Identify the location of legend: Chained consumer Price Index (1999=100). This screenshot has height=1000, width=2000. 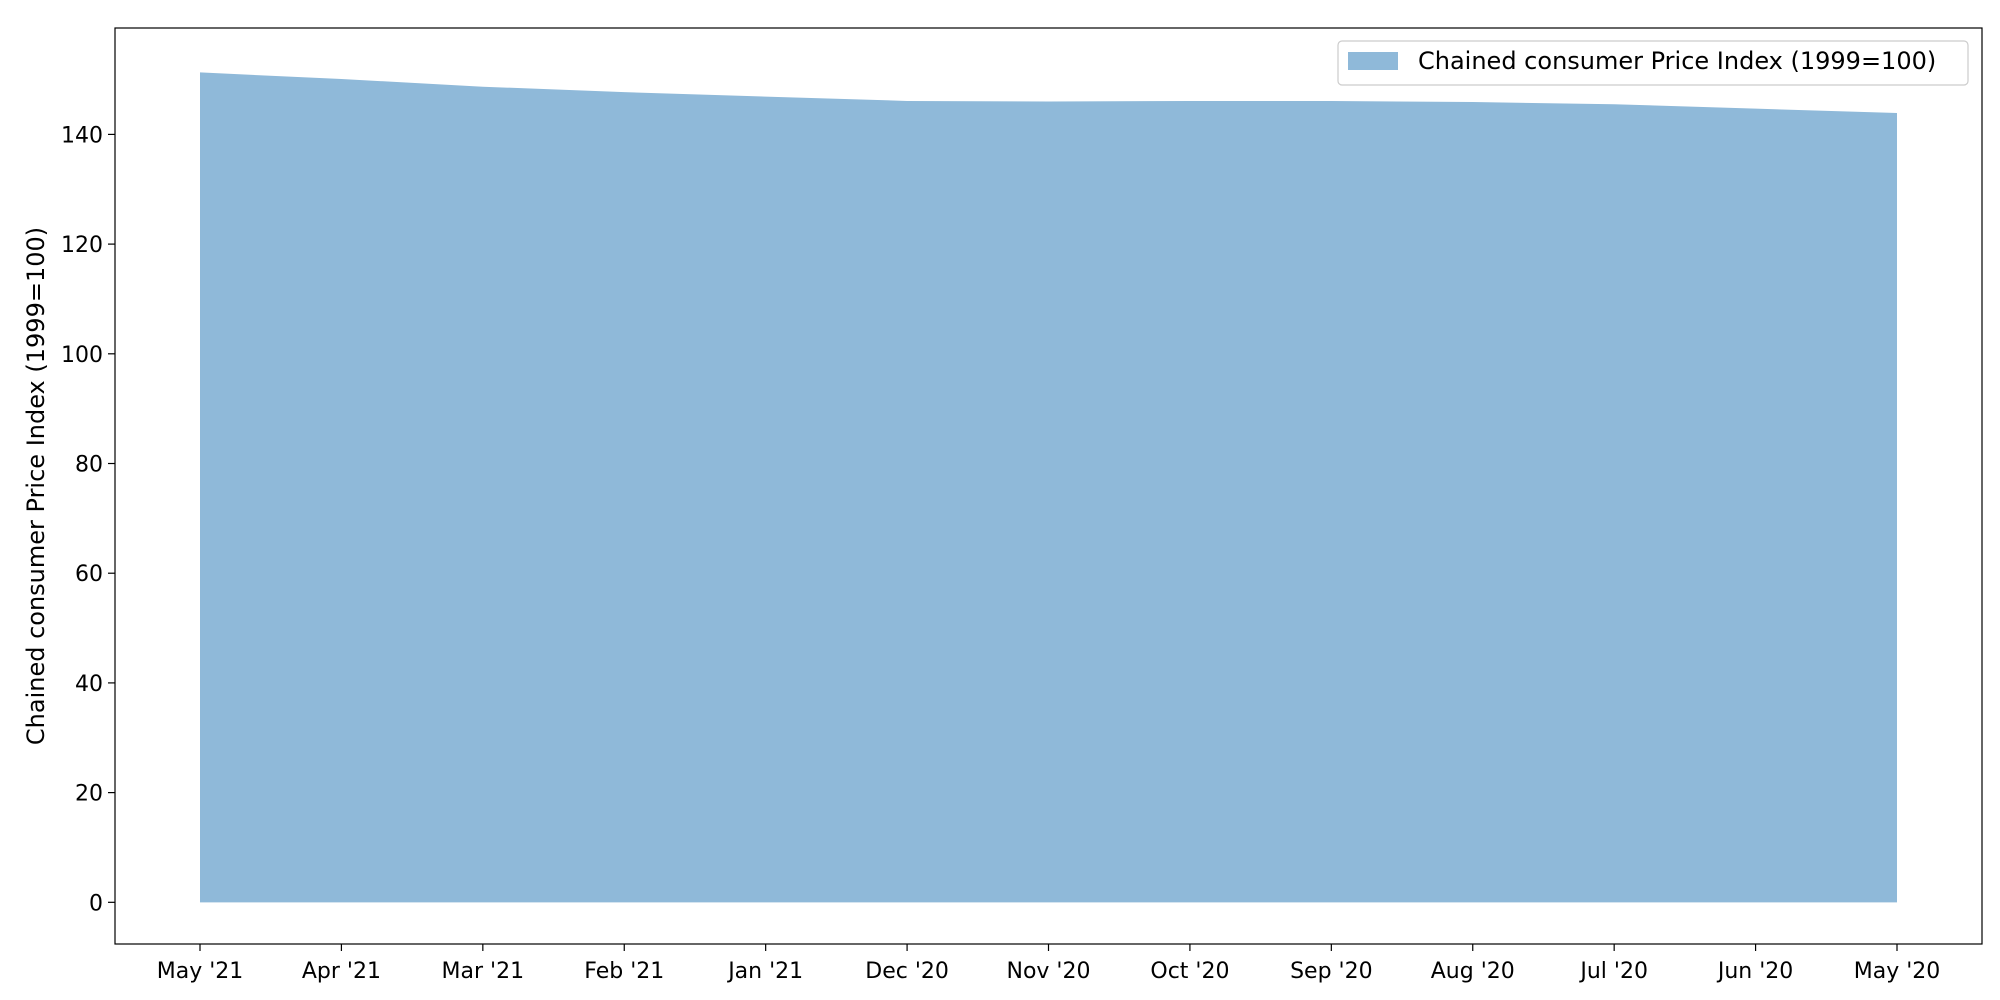
(1653, 63).